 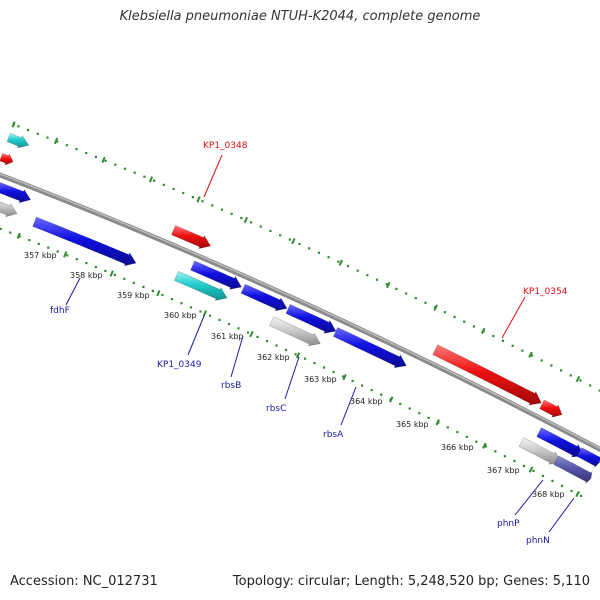 What do you see at coordinates (60, 311) in the screenshot?
I see `gene-label-fdhF: fdhF` at bounding box center [60, 311].